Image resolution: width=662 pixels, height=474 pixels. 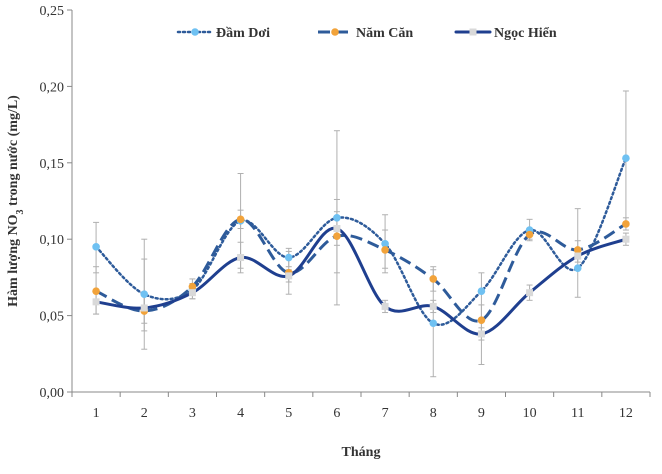 I want to click on legend-label: Năm Căn, so click(x=384, y=33).